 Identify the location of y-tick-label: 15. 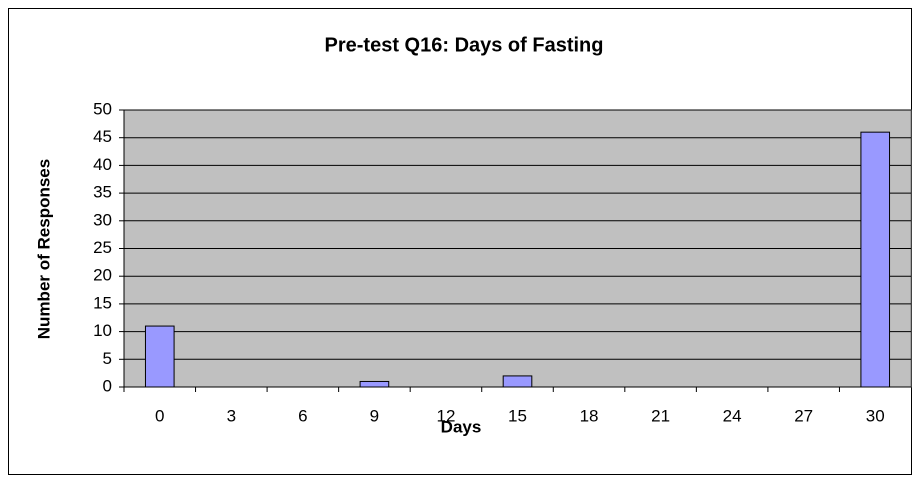
(102, 302).